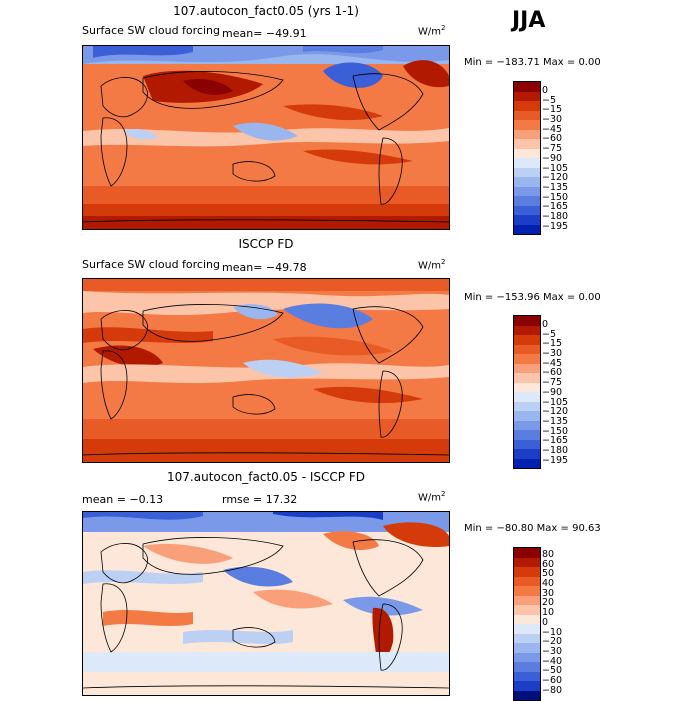 This screenshot has width=700, height=701. I want to click on legend-label: −40, so click(552, 661).